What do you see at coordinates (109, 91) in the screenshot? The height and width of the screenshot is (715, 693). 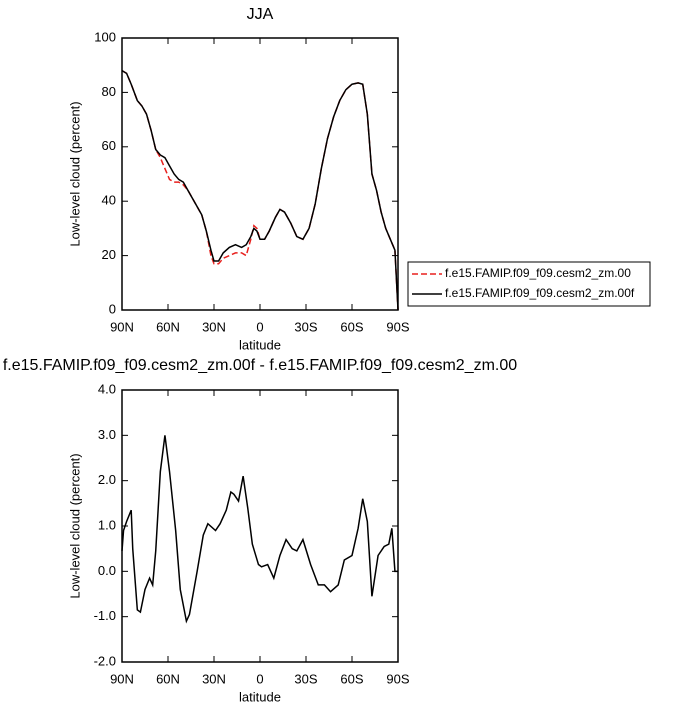 I see `y-tick-label: 80` at bounding box center [109, 91].